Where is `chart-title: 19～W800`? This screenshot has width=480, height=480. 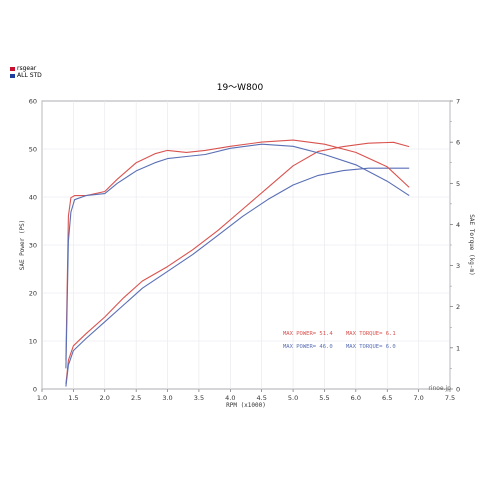
chart-title: 19～W800 is located at coordinates (240, 88).